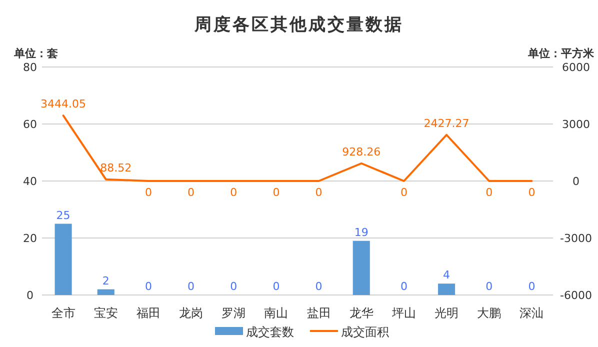  What do you see at coordinates (299, 24) in the screenshot?
I see `chart-title: 周度各区其他成交量数据` at bounding box center [299, 24].